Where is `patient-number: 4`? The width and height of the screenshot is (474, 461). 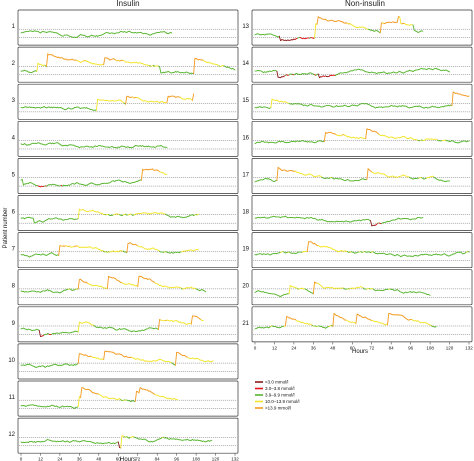 patient-number: 4 is located at coordinates (14, 138).